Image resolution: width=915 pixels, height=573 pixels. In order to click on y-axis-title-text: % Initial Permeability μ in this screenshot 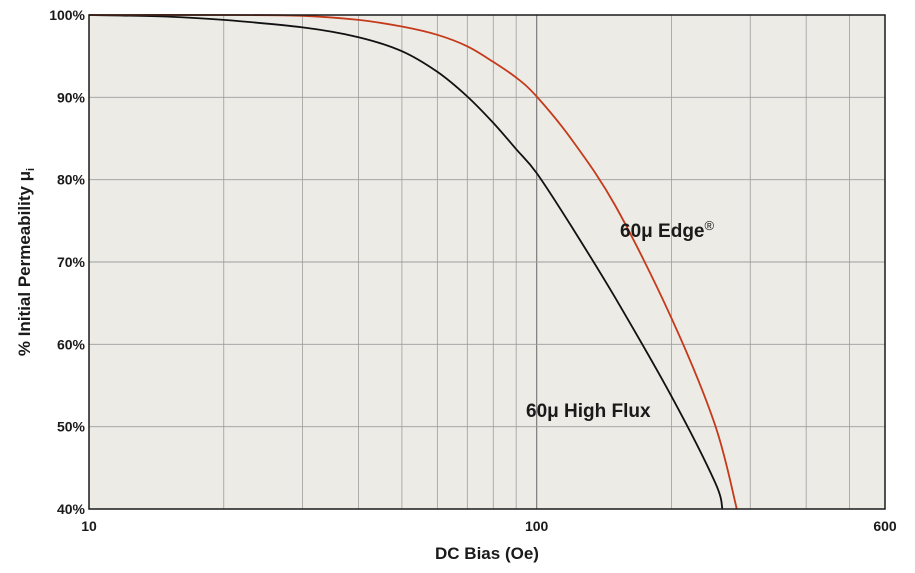, I will do `click(24, 263)`.